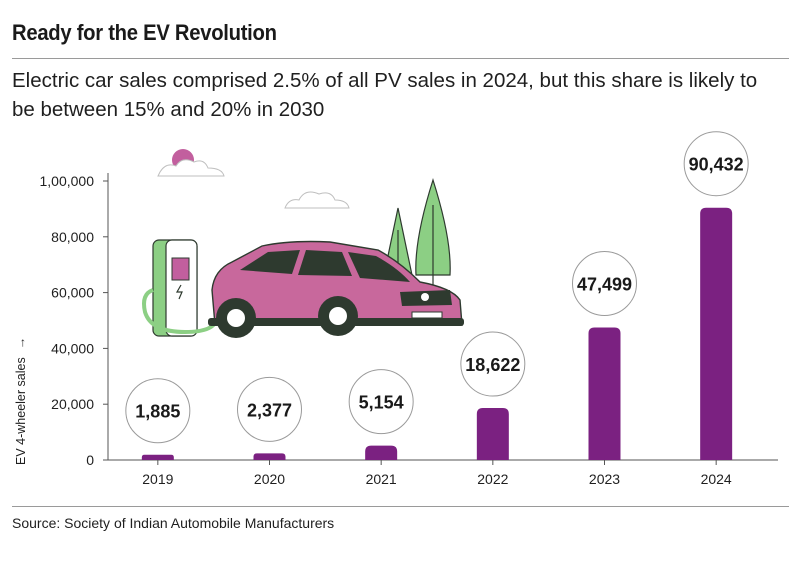  What do you see at coordinates (492, 434) in the screenshot?
I see `bar-2022` at bounding box center [492, 434].